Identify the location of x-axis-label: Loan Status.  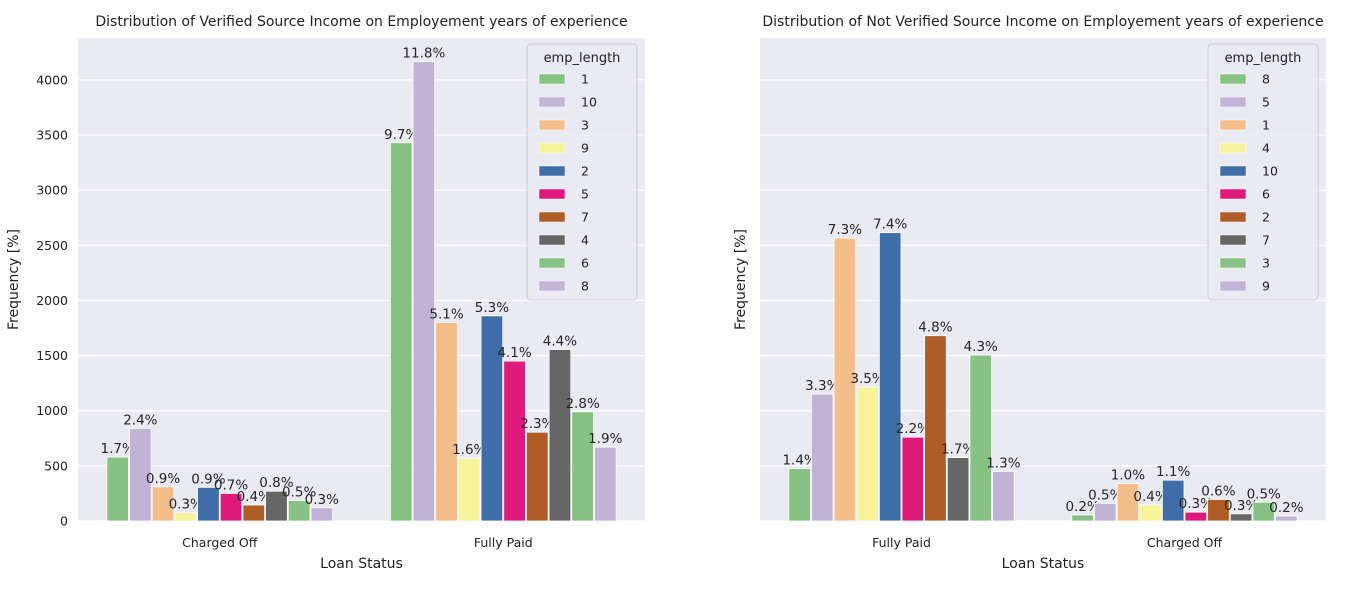
(1043, 564).